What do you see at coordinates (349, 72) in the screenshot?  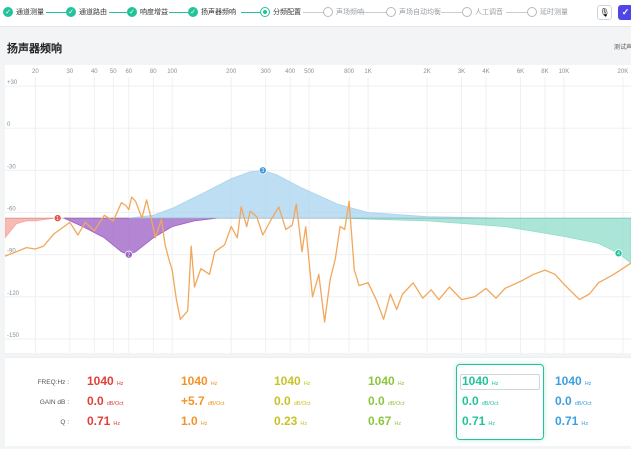 I see `x-tick-label: 800` at bounding box center [349, 72].